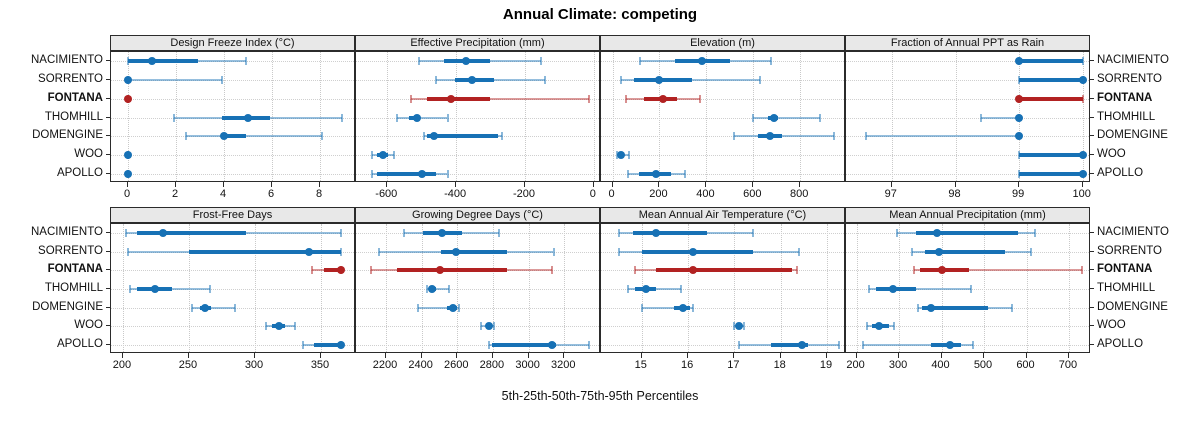 This screenshot has height=425, width=1200. Describe the element at coordinates (940, 365) in the screenshot. I see `x-tick-label: 400` at that location.